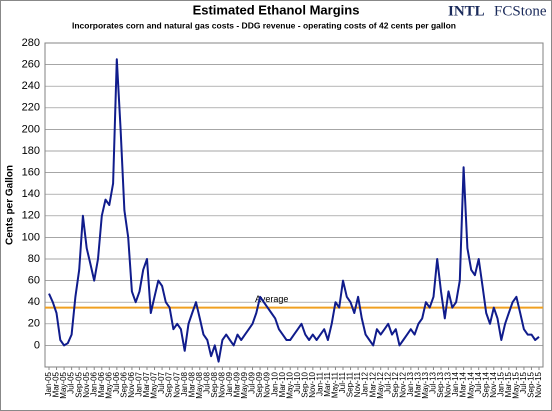 This screenshot has width=552, height=411. What do you see at coordinates (199, 384) in the screenshot?
I see `x-tick-label: May-08` at bounding box center [199, 384].